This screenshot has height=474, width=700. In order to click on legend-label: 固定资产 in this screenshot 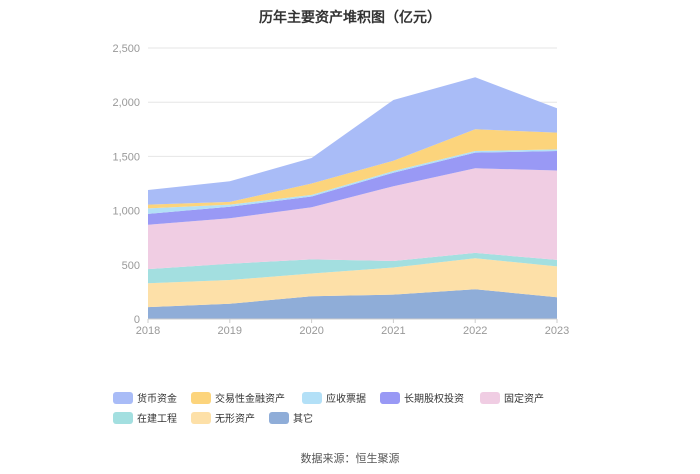, I will do `click(524, 398)`.